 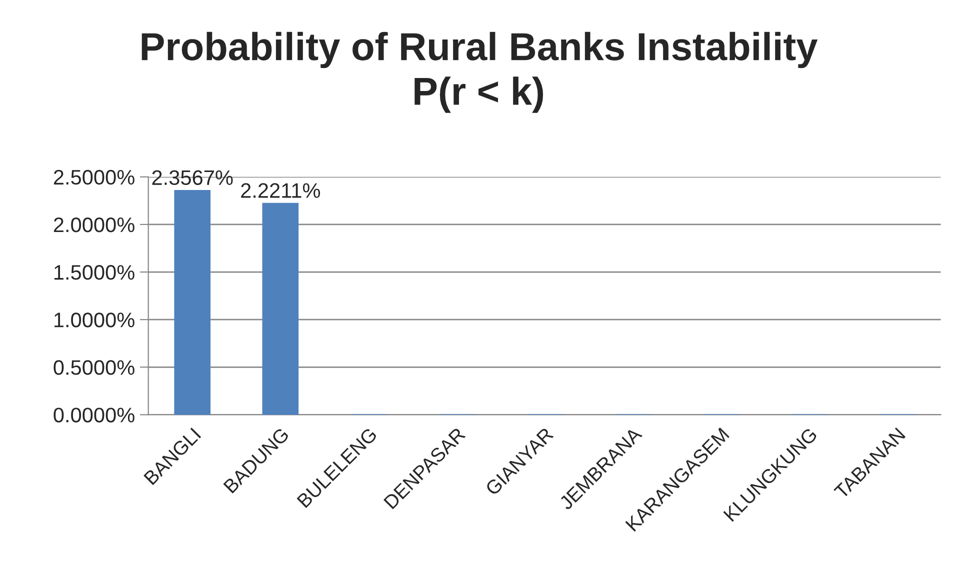 What do you see at coordinates (94, 177) in the screenshot?
I see `y-tick-label: 2.5000%` at bounding box center [94, 177].